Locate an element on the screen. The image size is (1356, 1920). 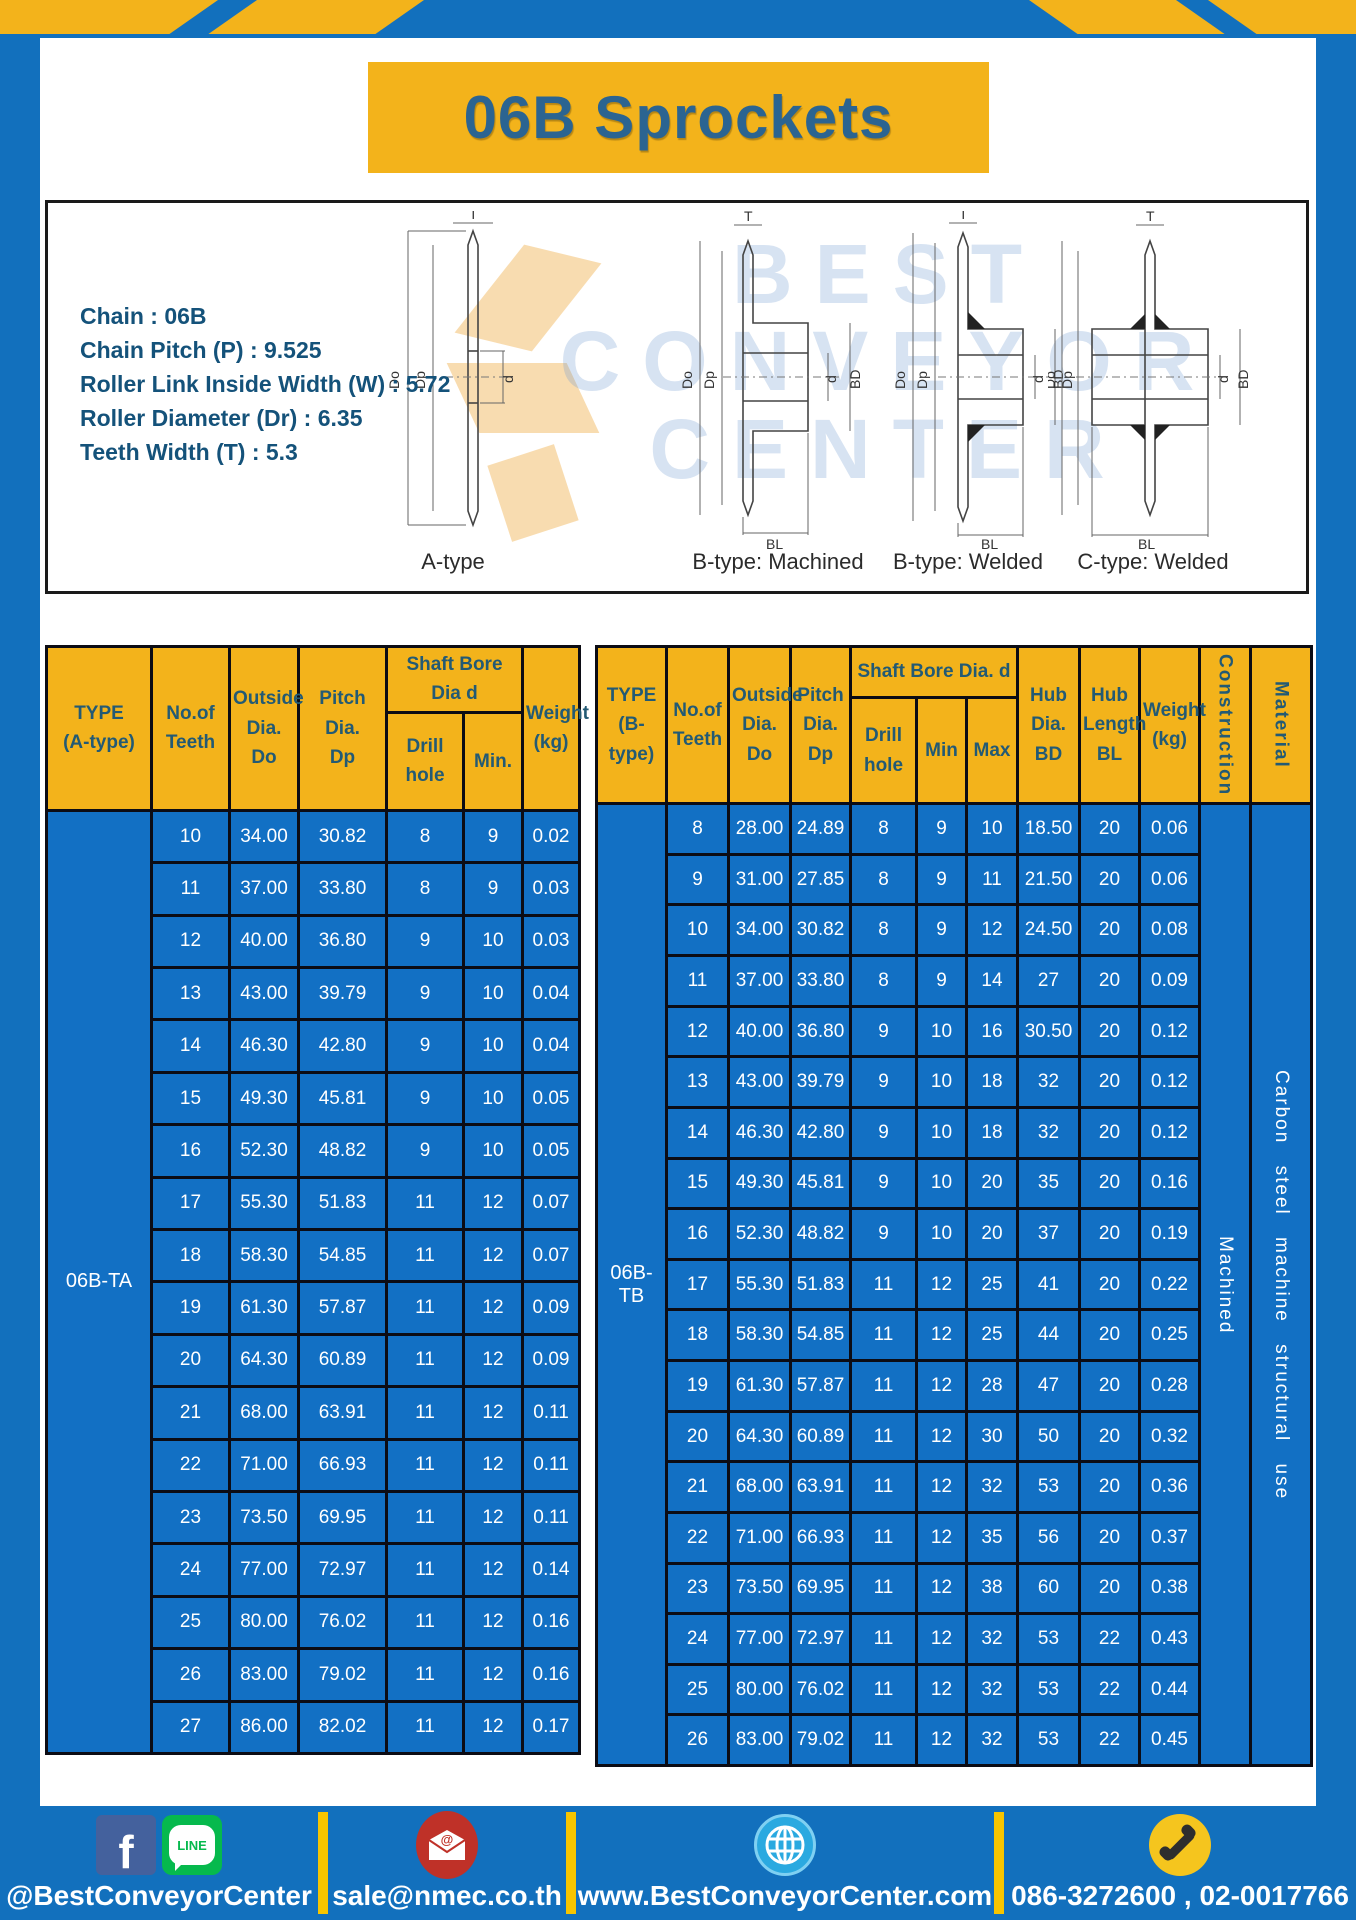
table-row: 23 73.50 69.95 11 12 0.11 is located at coordinates (314, 1517).